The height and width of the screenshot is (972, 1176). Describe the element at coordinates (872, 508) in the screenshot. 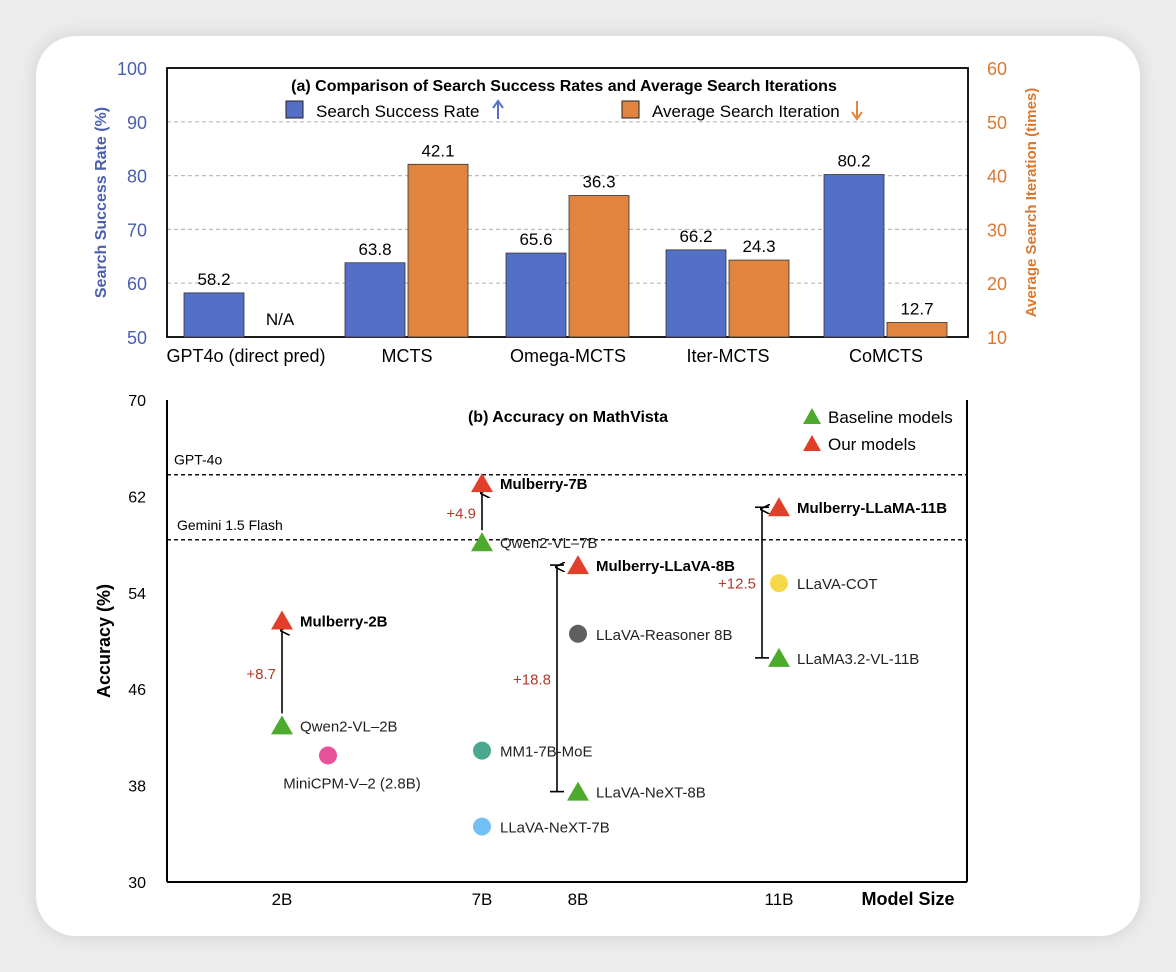

I see `point-label: Mulberry-LLaMA-11B` at that location.